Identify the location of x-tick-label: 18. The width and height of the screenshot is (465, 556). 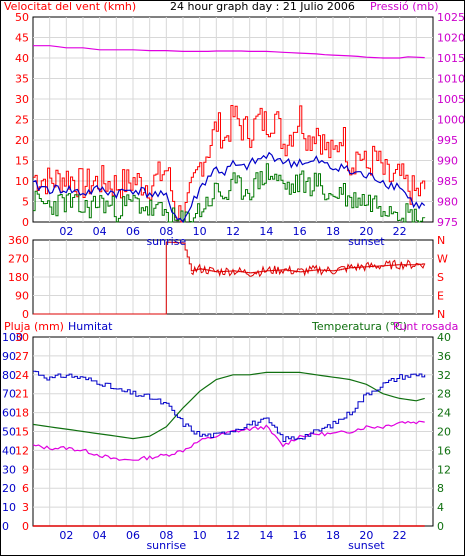
(333, 231).